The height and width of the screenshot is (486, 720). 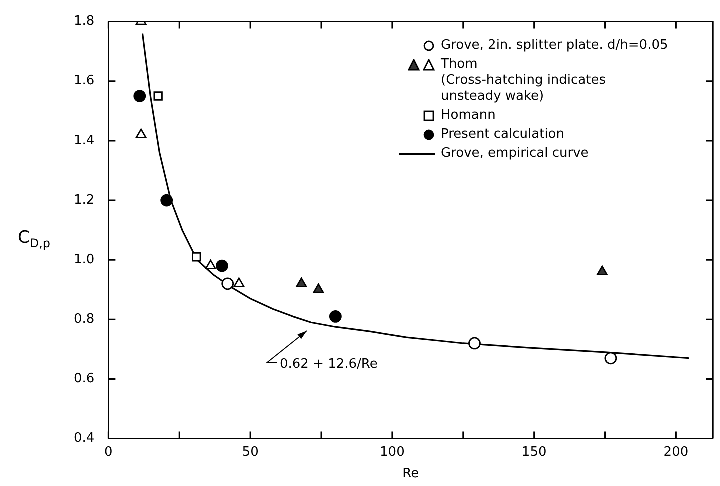 What do you see at coordinates (84, 140) in the screenshot?
I see `y-tick-label: 1.4` at bounding box center [84, 140].